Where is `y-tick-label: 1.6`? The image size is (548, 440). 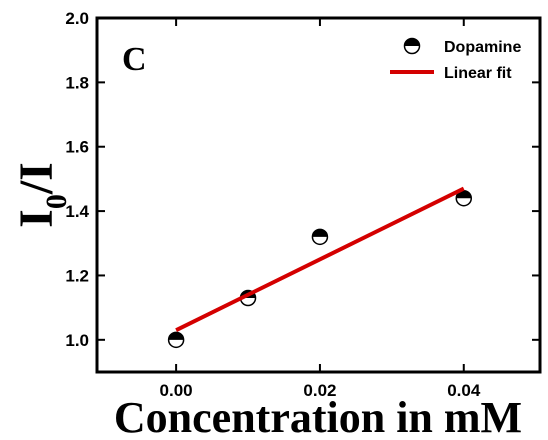 y-tick-label: 1.6 is located at coordinates (77, 147).